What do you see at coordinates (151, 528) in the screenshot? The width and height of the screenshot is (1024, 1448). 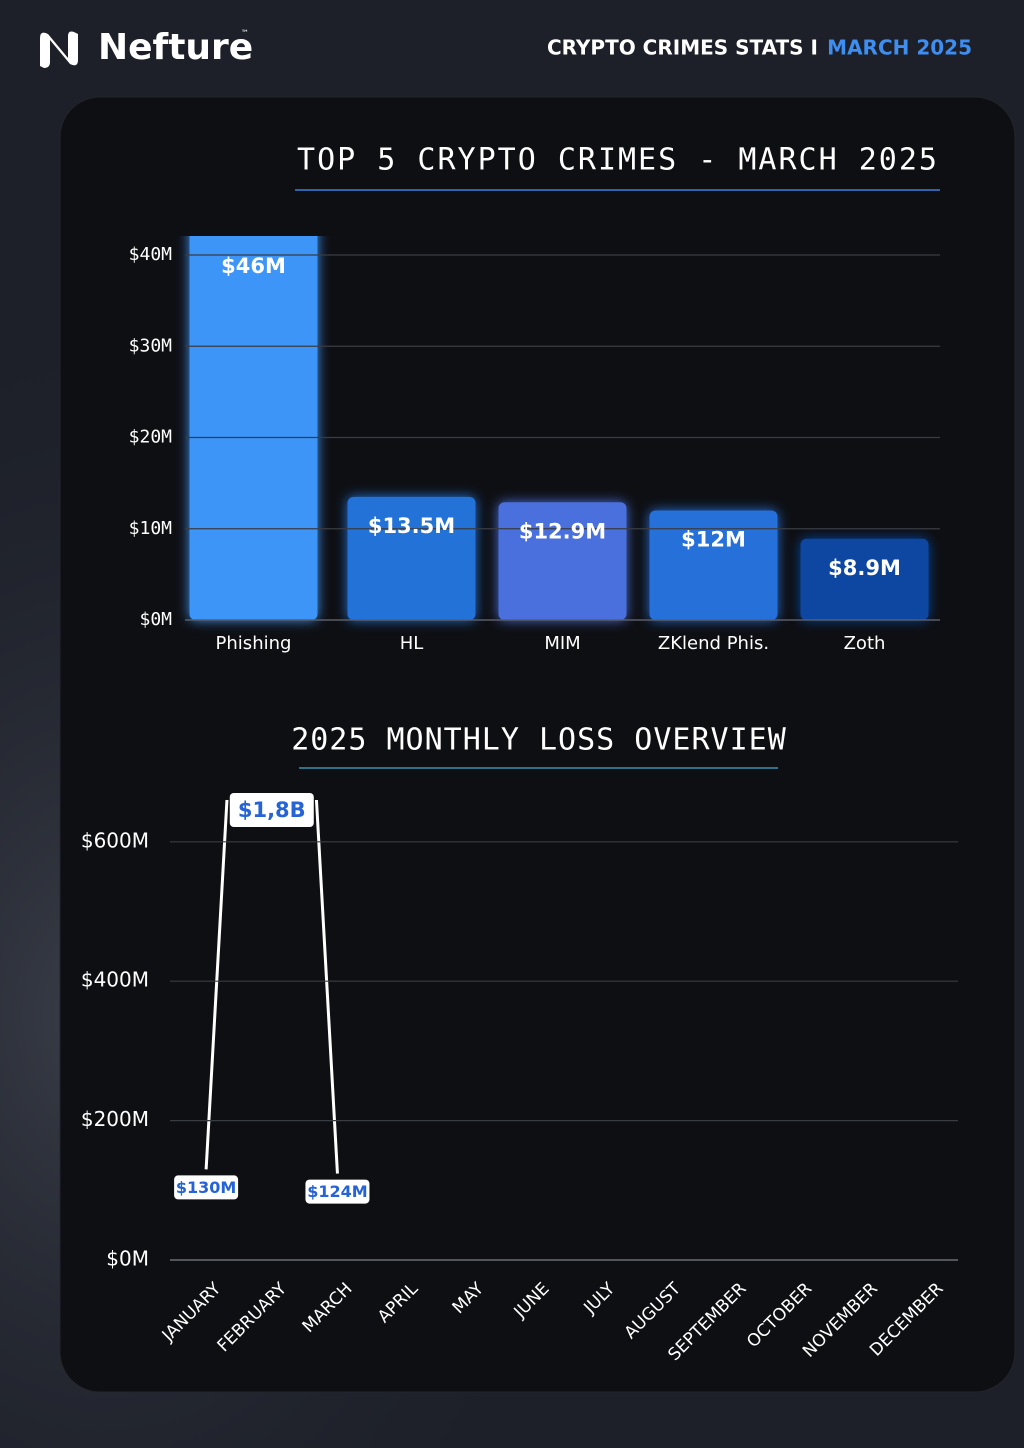 I see `y-tick-label: $10M` at bounding box center [151, 528].